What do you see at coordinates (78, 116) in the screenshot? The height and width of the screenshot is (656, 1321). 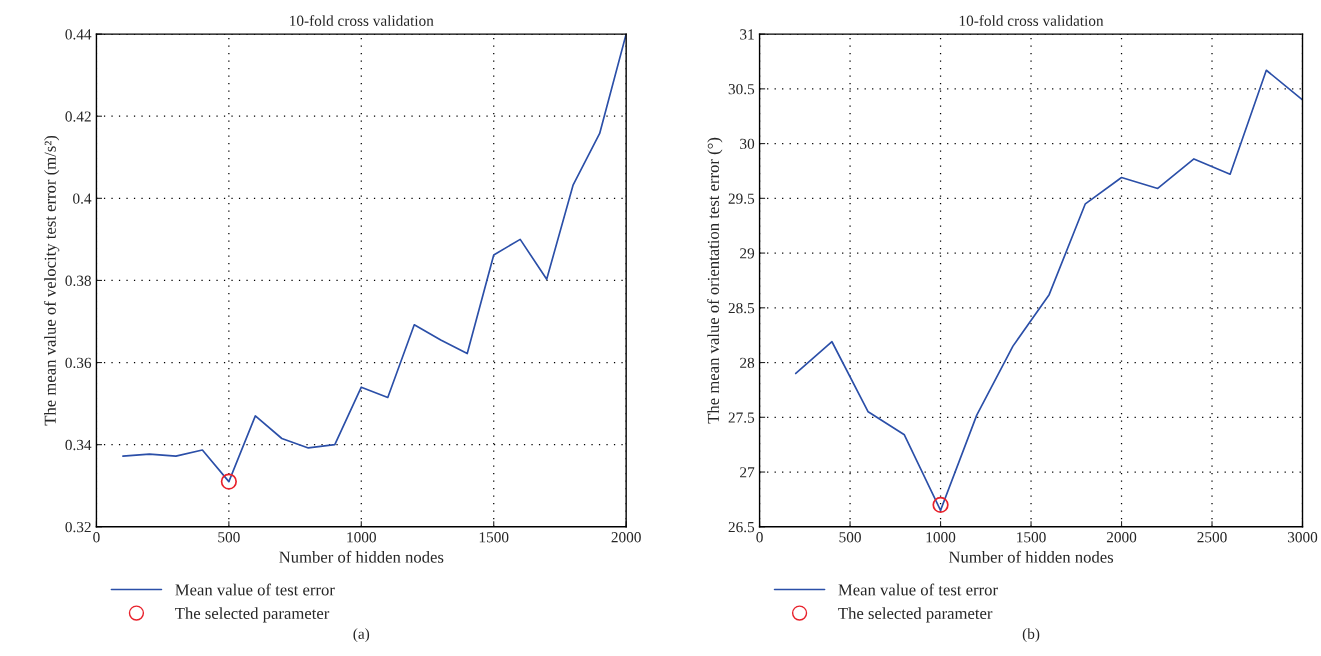 I see `y-tick-label: 0.42` at bounding box center [78, 116].